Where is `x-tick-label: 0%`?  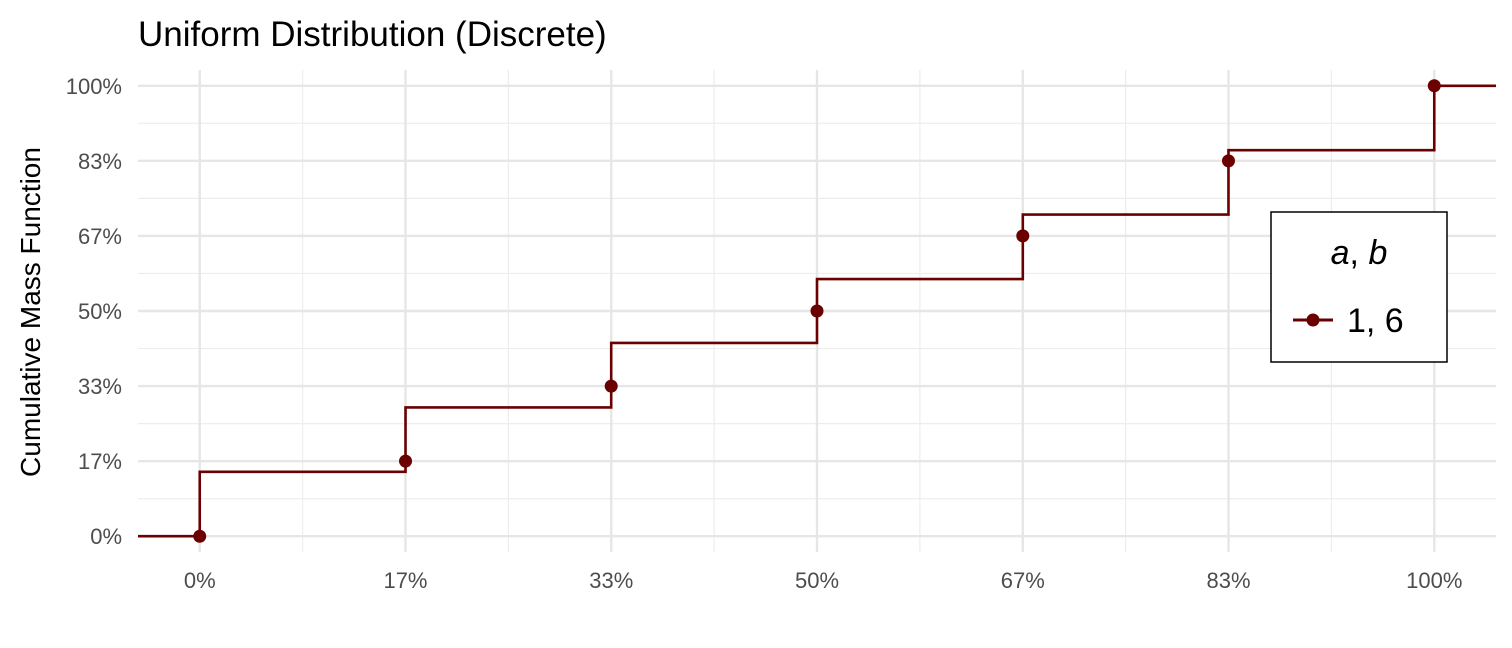 x-tick-label: 0% is located at coordinates (200, 580).